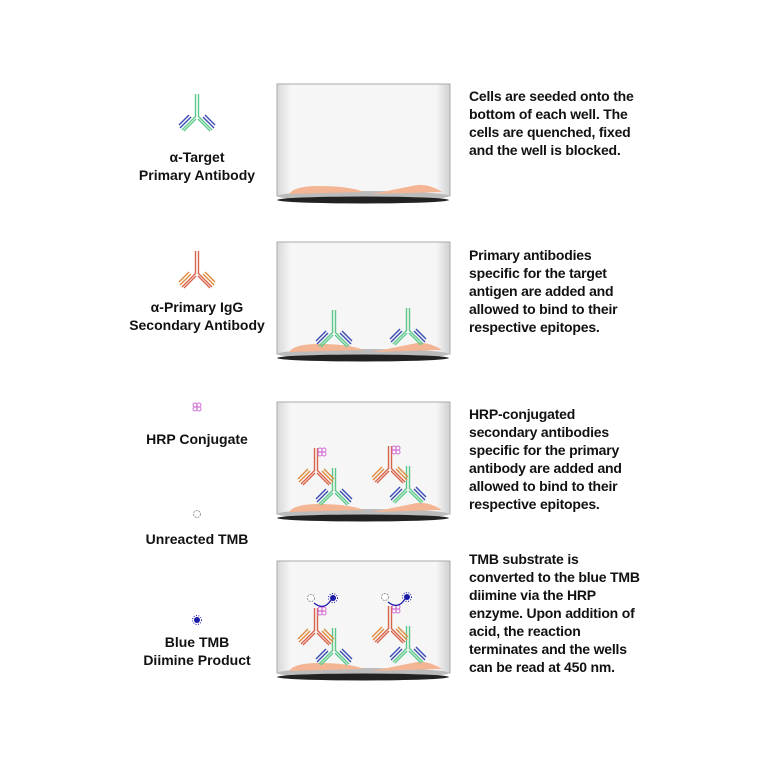 This screenshot has height=764, width=764. What do you see at coordinates (197, 269) in the screenshot?
I see `secondary-antibody-icon` at bounding box center [197, 269].